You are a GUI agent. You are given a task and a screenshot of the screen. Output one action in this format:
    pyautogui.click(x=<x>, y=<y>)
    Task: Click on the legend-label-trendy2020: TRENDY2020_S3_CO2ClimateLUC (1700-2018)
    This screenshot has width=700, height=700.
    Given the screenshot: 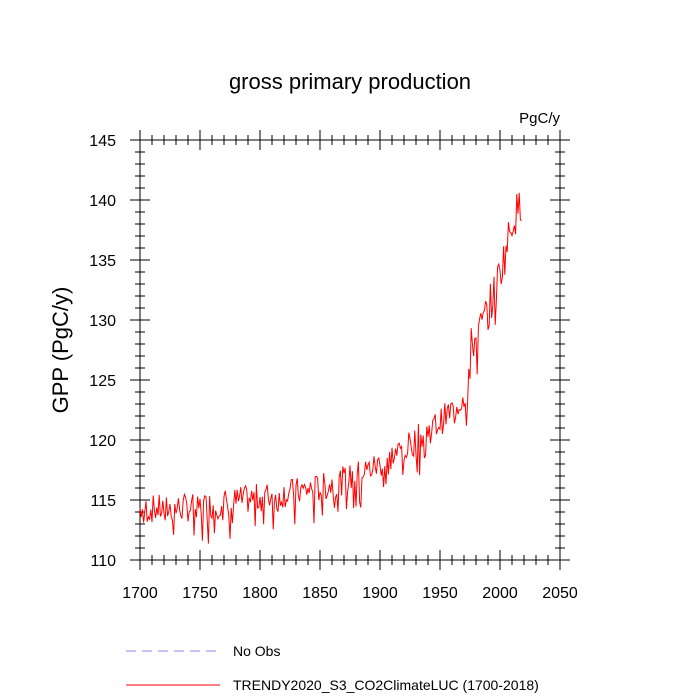 What is the action you would take?
    pyautogui.click(x=386, y=685)
    